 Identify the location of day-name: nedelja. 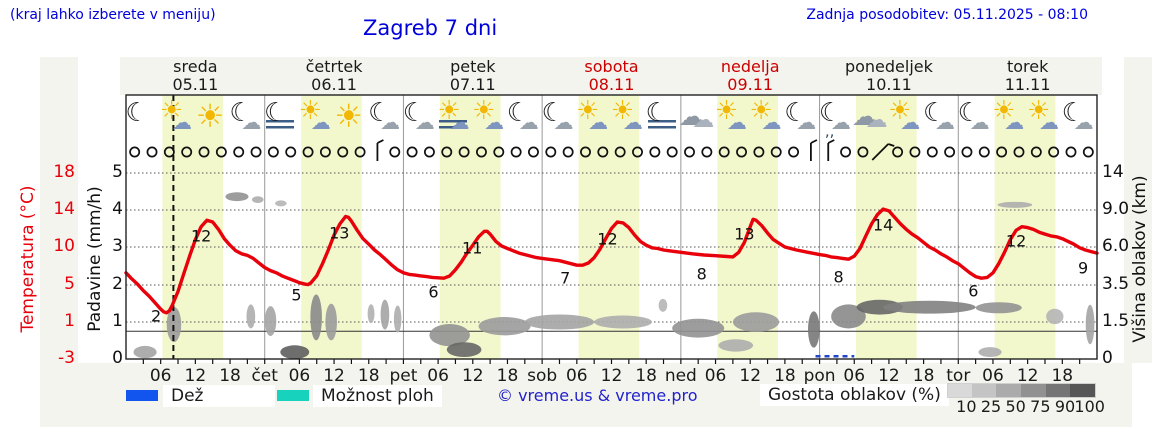
(750, 66).